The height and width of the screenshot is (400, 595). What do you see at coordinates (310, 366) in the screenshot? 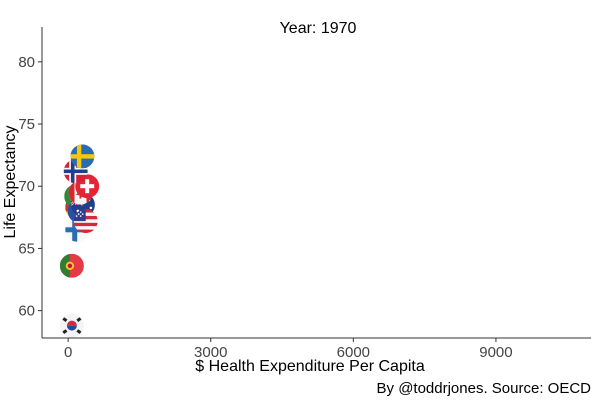
I see `x-axis-title: $ Health Expenditure Per Capita` at bounding box center [310, 366].